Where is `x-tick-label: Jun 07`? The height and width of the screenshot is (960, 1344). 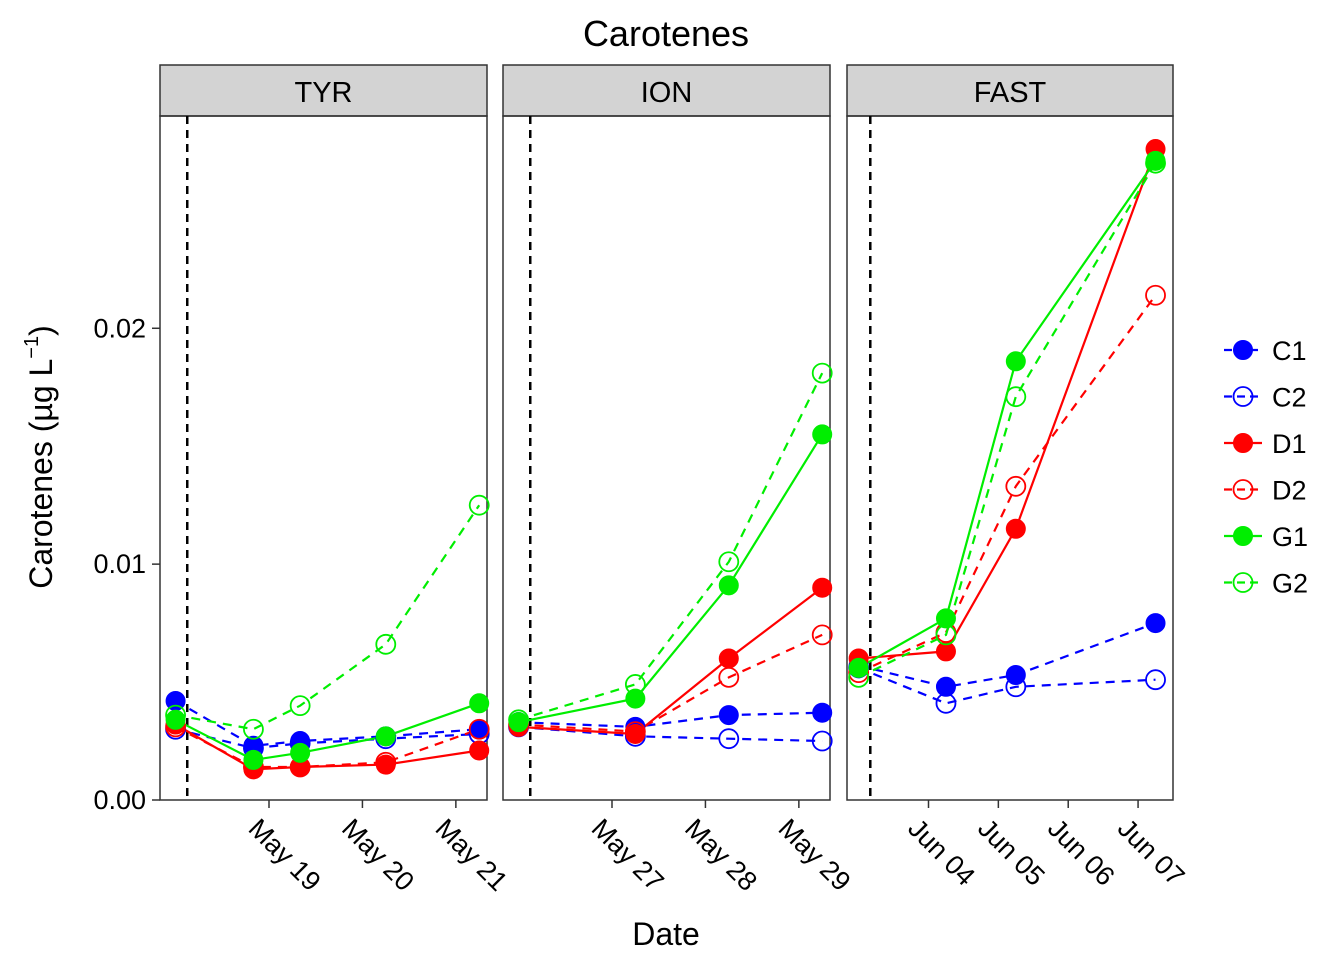
x-tick-label: Jun 07 is located at coordinates (1151, 852).